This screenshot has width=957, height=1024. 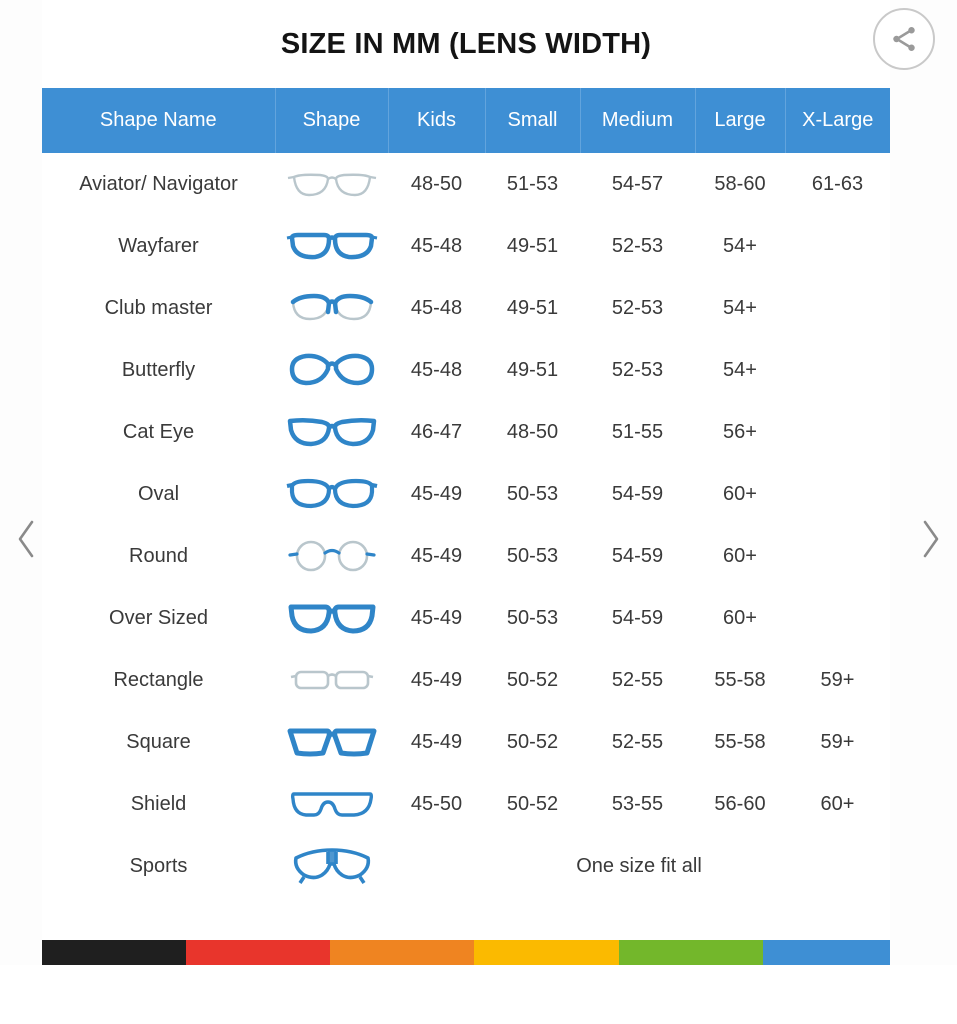 I want to click on shape-name-cell: Aviator/ Navigator, so click(x=158, y=184).